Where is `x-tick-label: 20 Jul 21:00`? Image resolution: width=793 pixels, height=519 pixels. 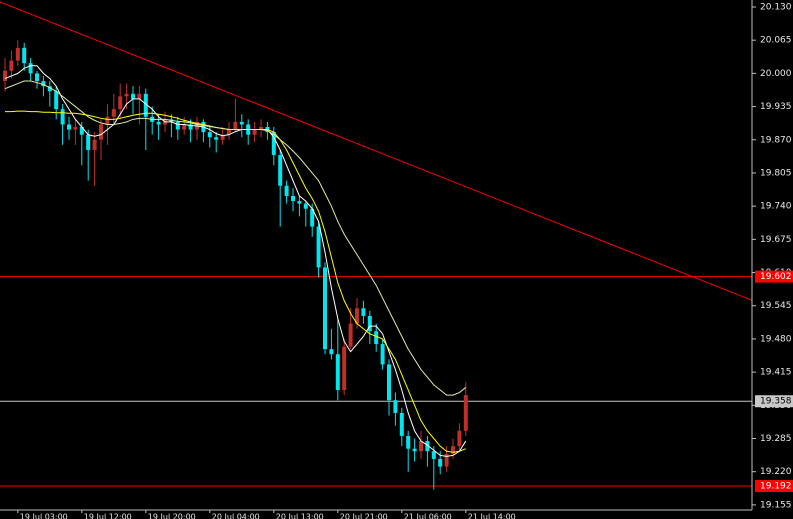
x-tick-label: 20 Jul 21:00 is located at coordinates (364, 516).